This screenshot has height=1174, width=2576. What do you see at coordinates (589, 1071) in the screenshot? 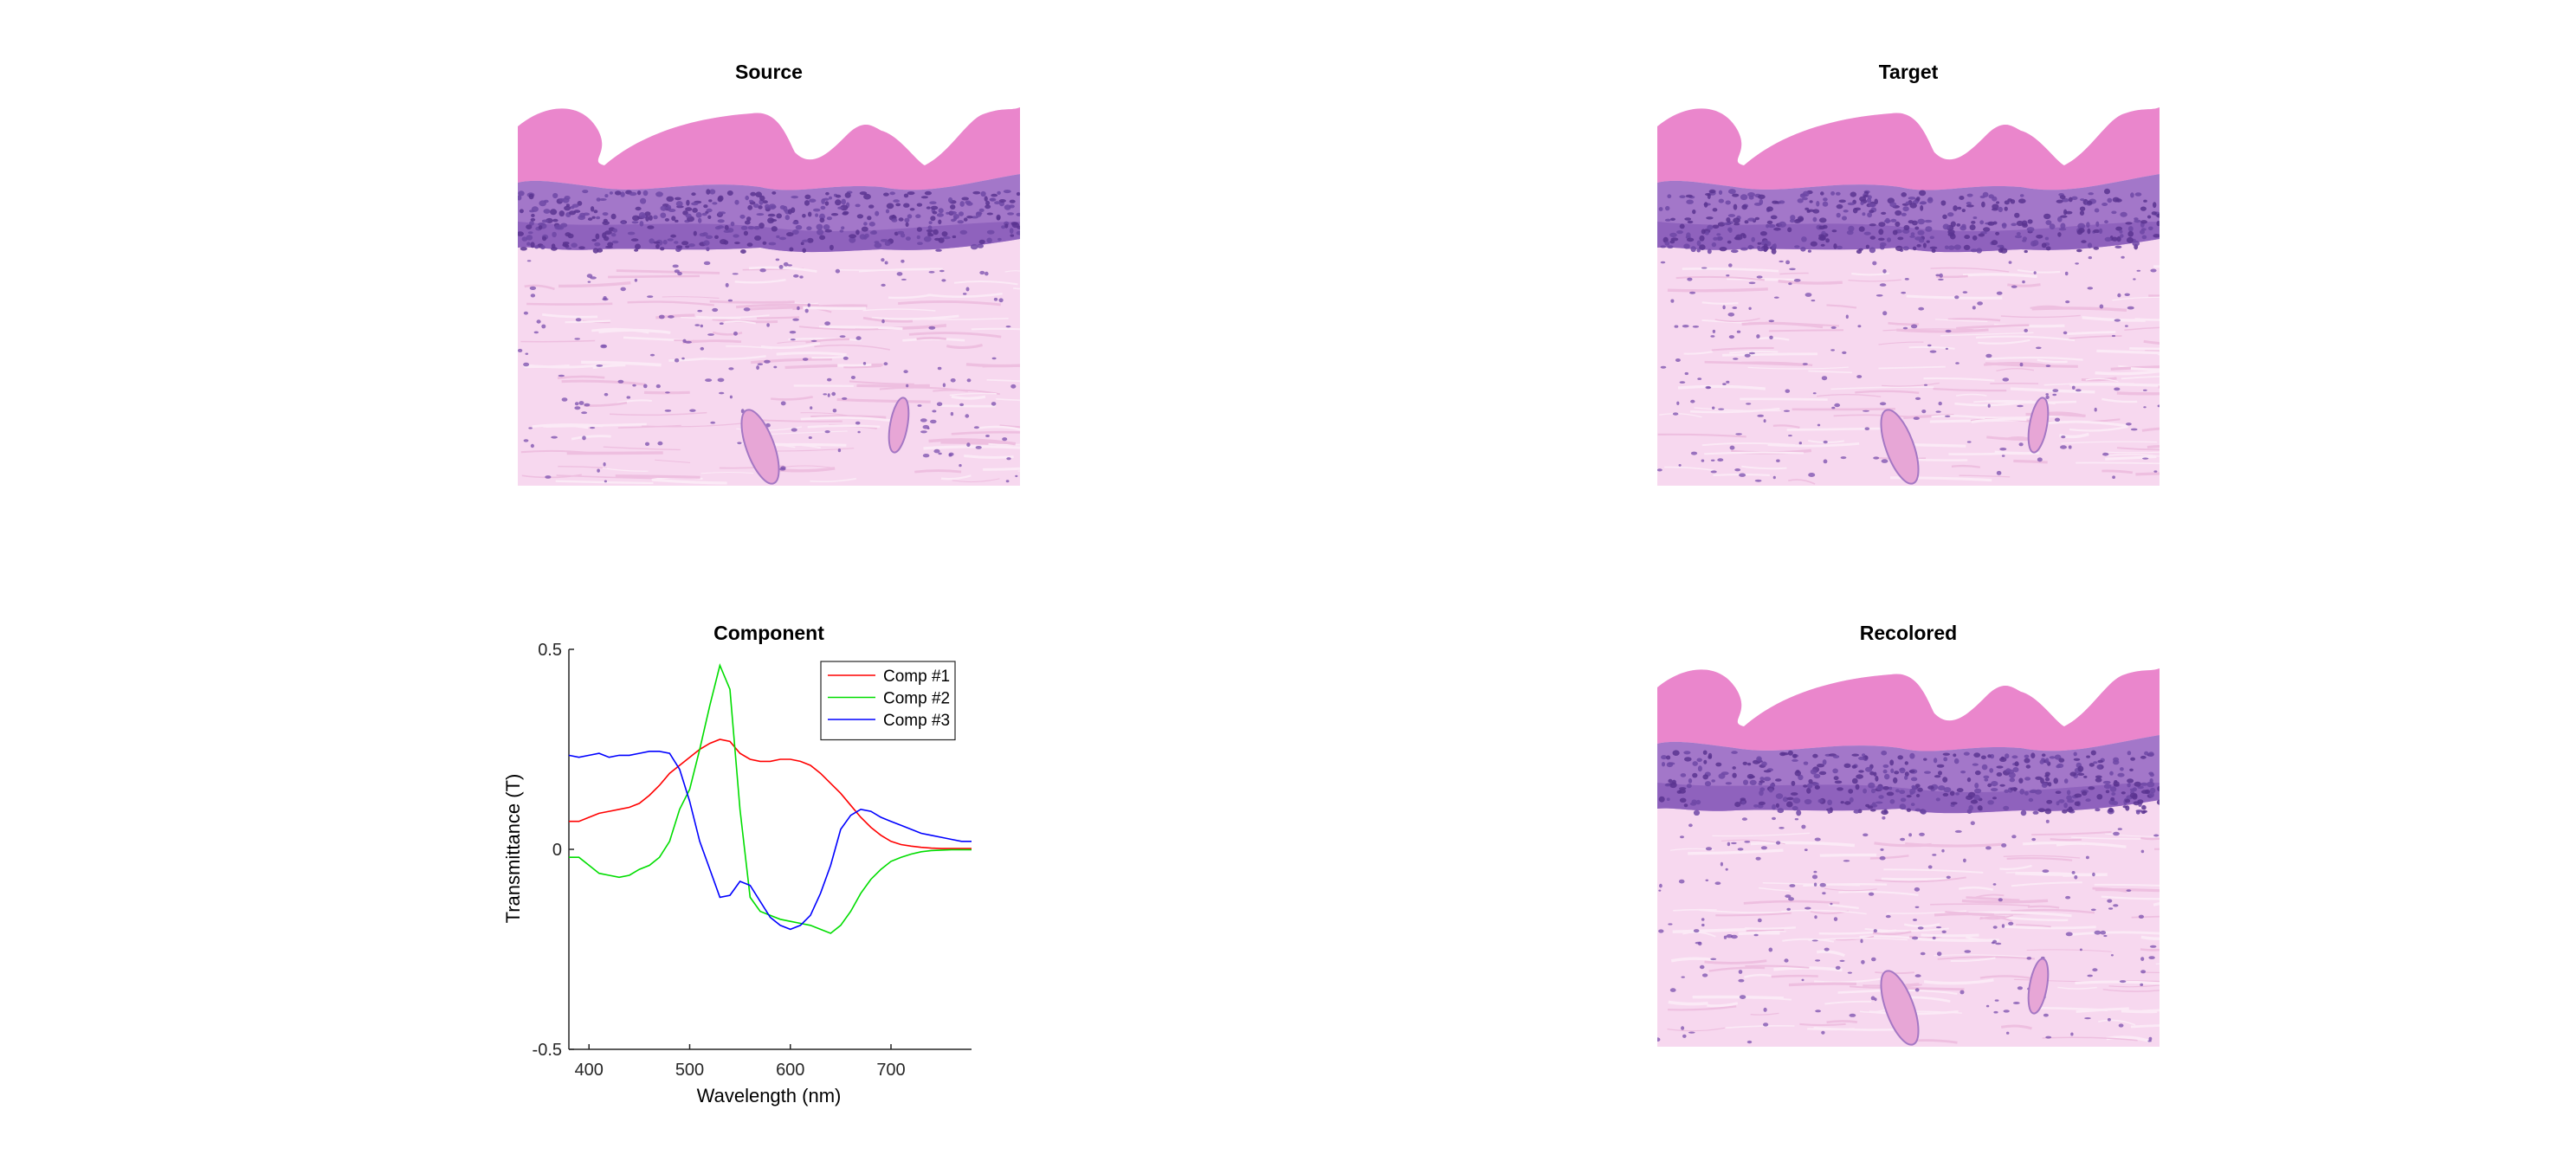
I see `x-tick-label: 400` at bounding box center [589, 1071].